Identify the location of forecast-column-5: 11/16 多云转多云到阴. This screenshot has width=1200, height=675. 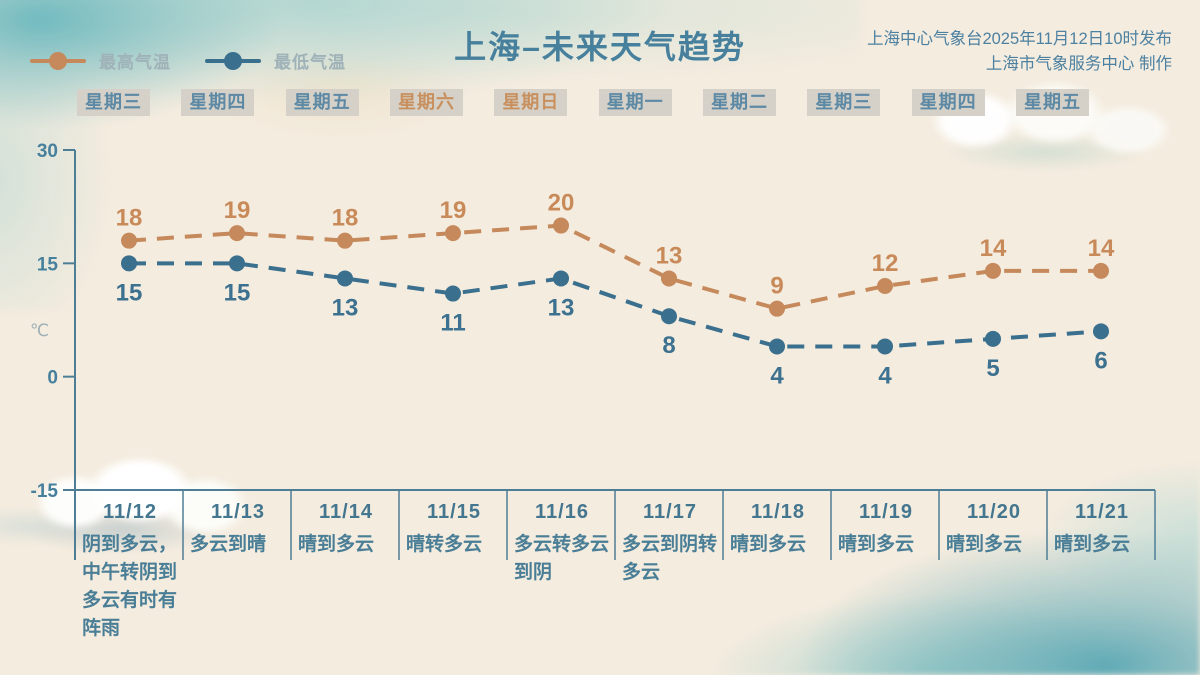
(561, 570).